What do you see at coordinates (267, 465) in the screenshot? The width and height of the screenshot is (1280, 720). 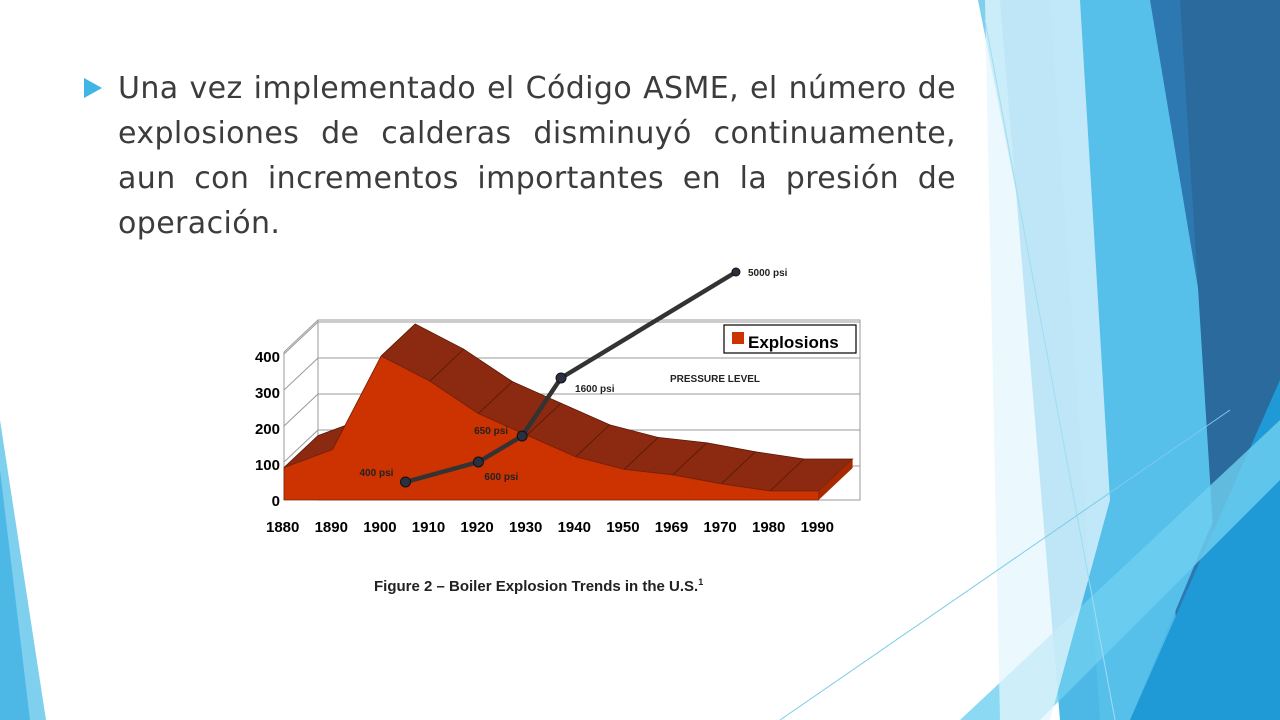 I see `y-tick-100: 100` at bounding box center [267, 465].